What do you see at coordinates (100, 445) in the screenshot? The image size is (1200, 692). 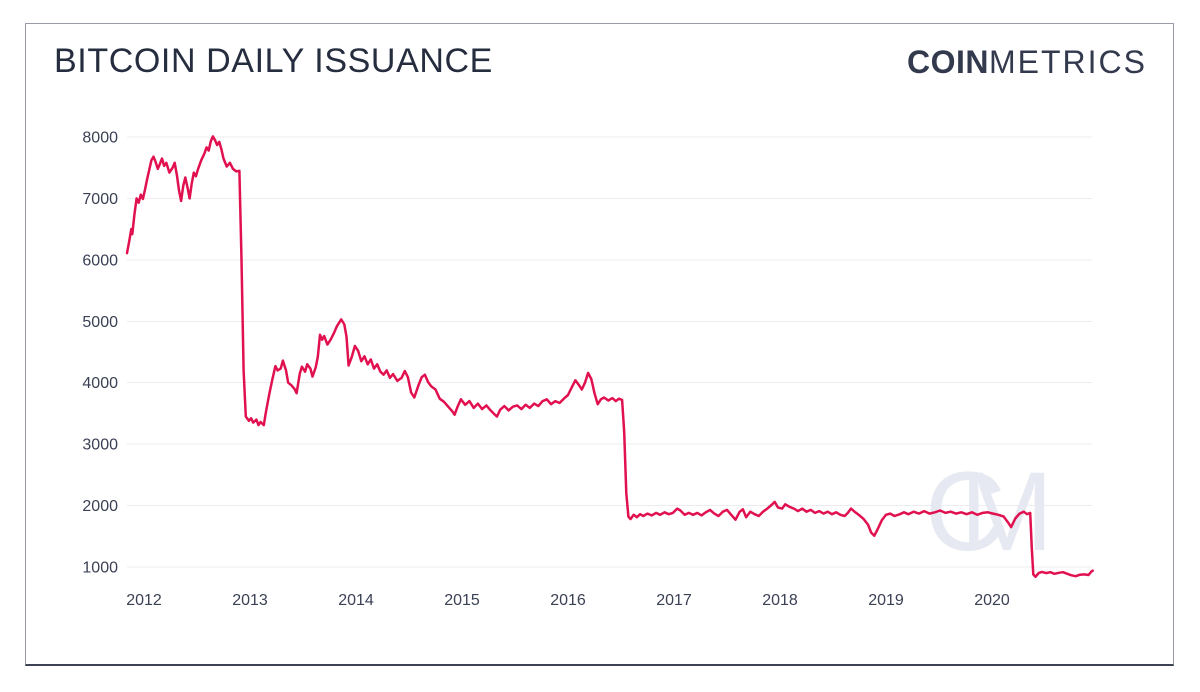 I see `y-axis-tick-label: 3000` at bounding box center [100, 445].